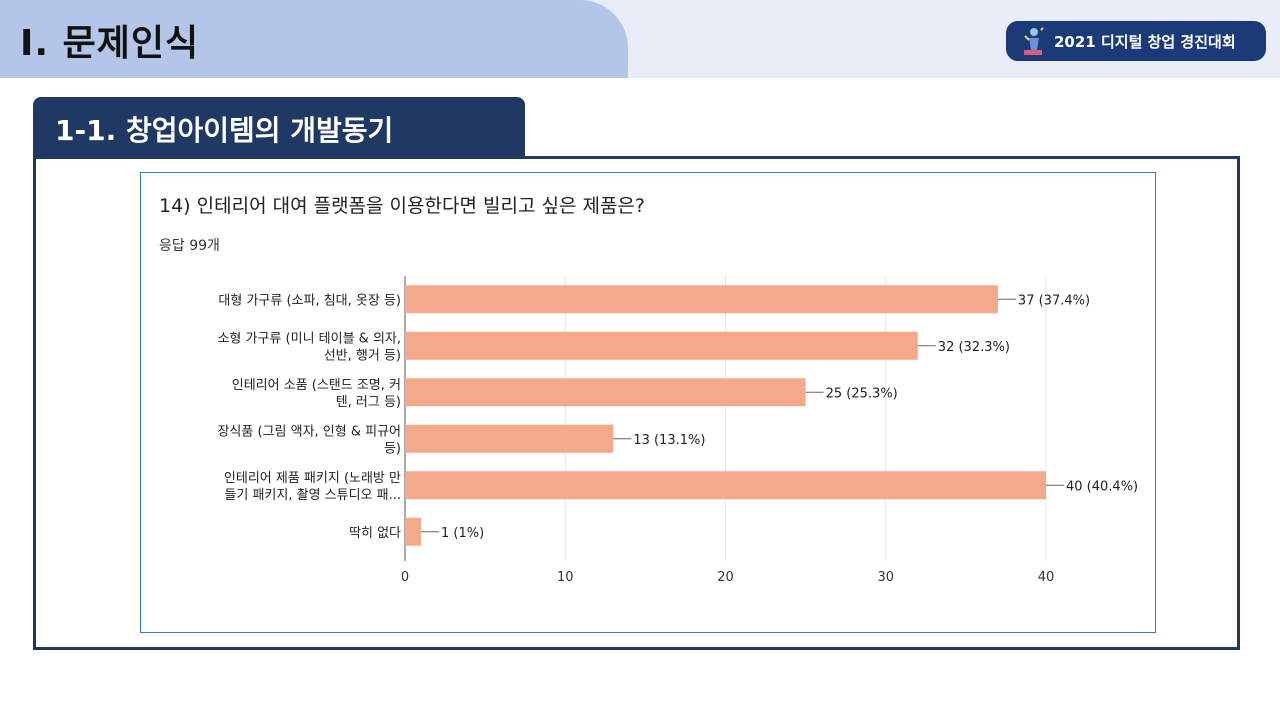 This screenshot has height=720, width=1280. I want to click on badge-text: 2021 디지털 창업 경진대회, so click(1145, 41).